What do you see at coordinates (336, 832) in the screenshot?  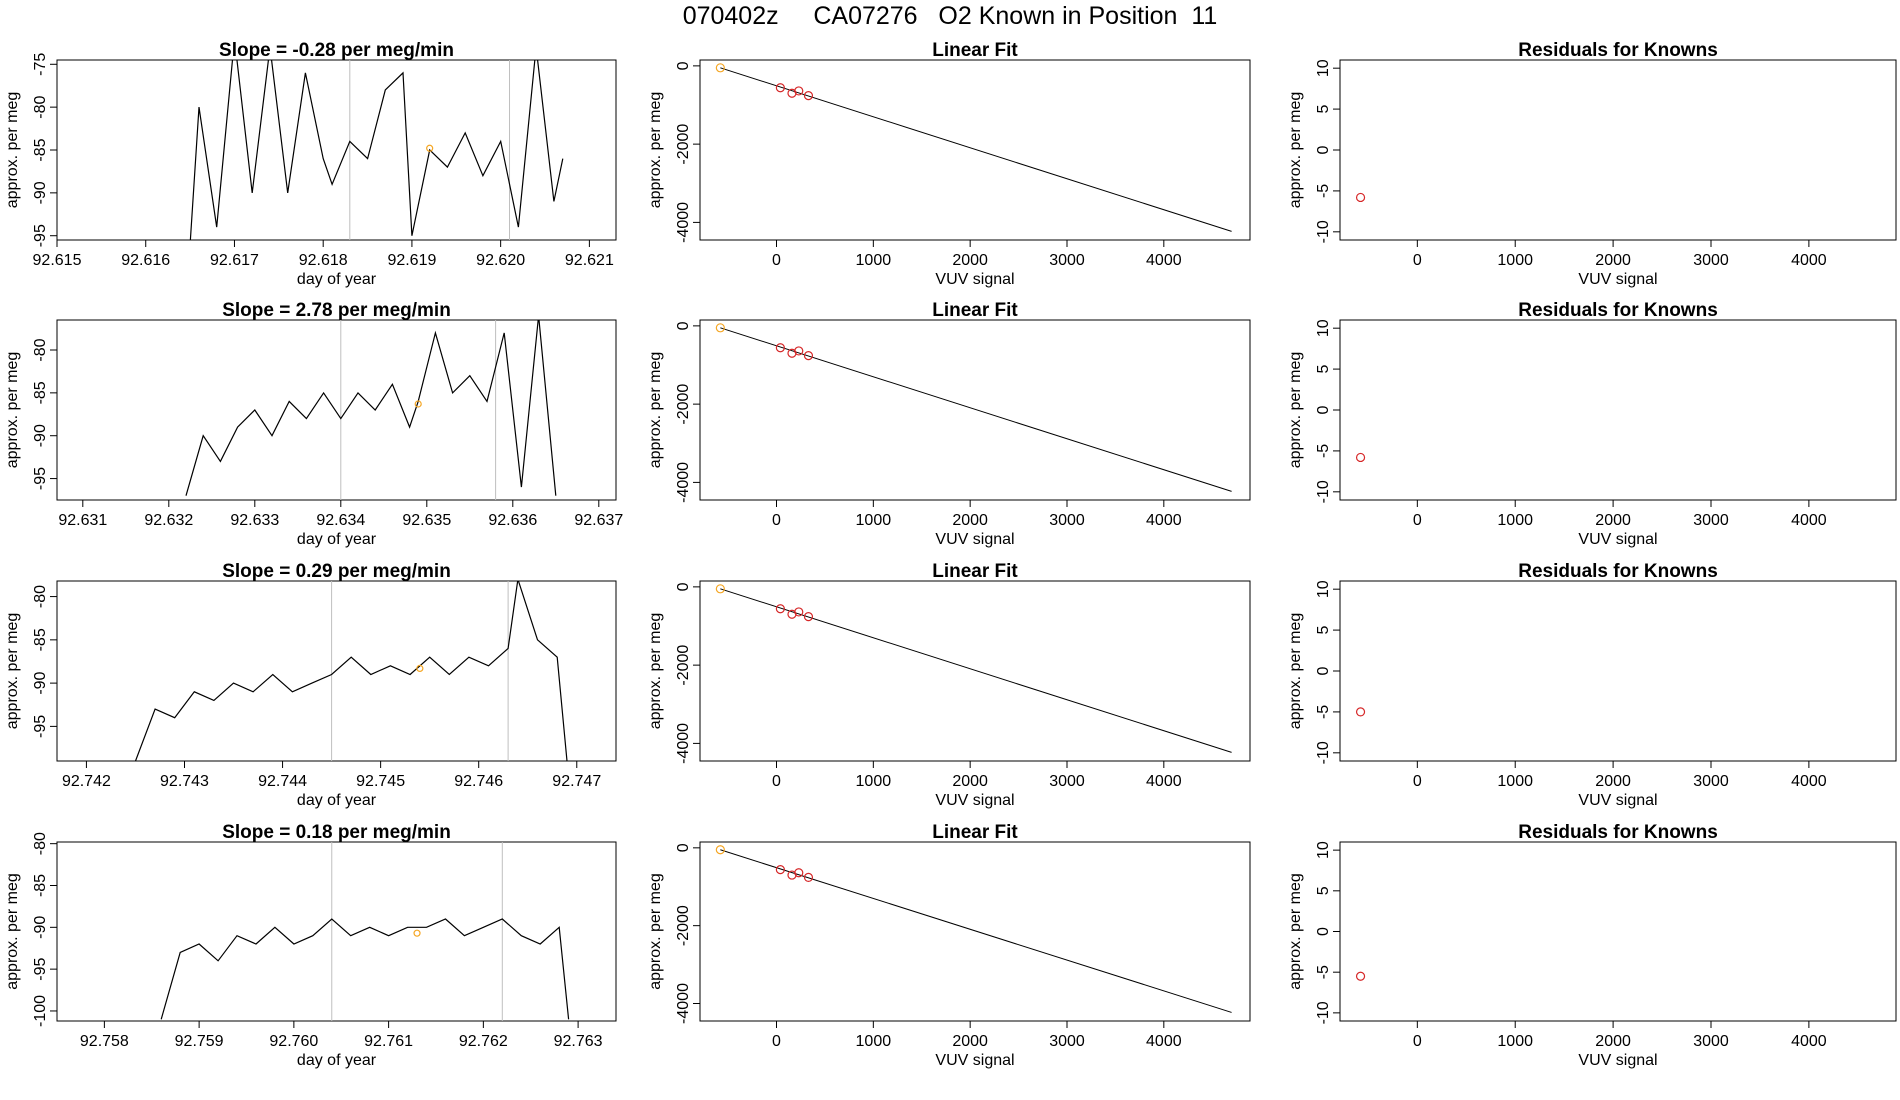 I see `chart-title: Slope = 0.18 per meg/min` at bounding box center [336, 832].